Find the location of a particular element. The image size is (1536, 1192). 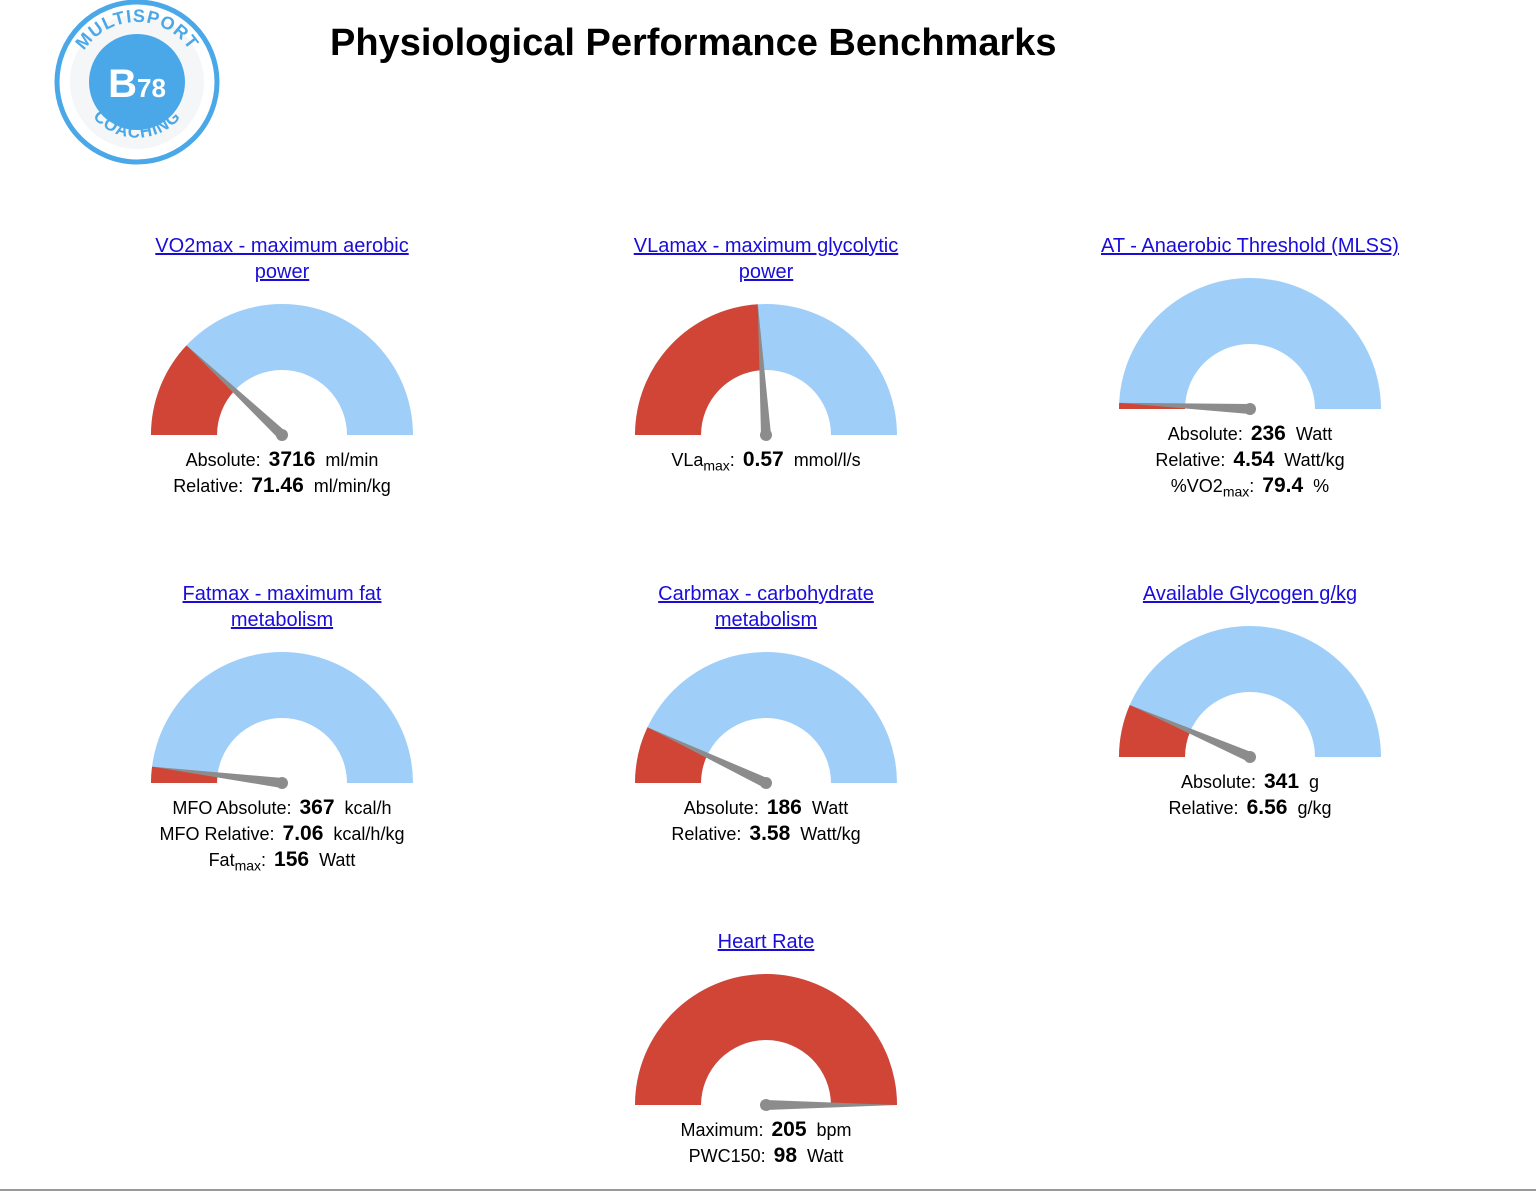

card-heart-rate: Heart Rate Maximum: 205 bpm PWC150: 98 Watt is located at coordinates (766, 1049).